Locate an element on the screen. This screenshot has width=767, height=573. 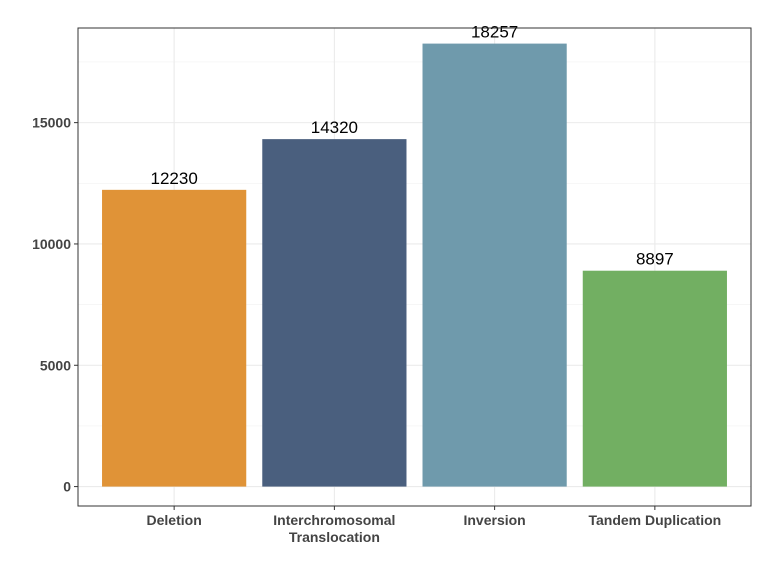
data-label: 18257 is located at coordinates (494, 32).